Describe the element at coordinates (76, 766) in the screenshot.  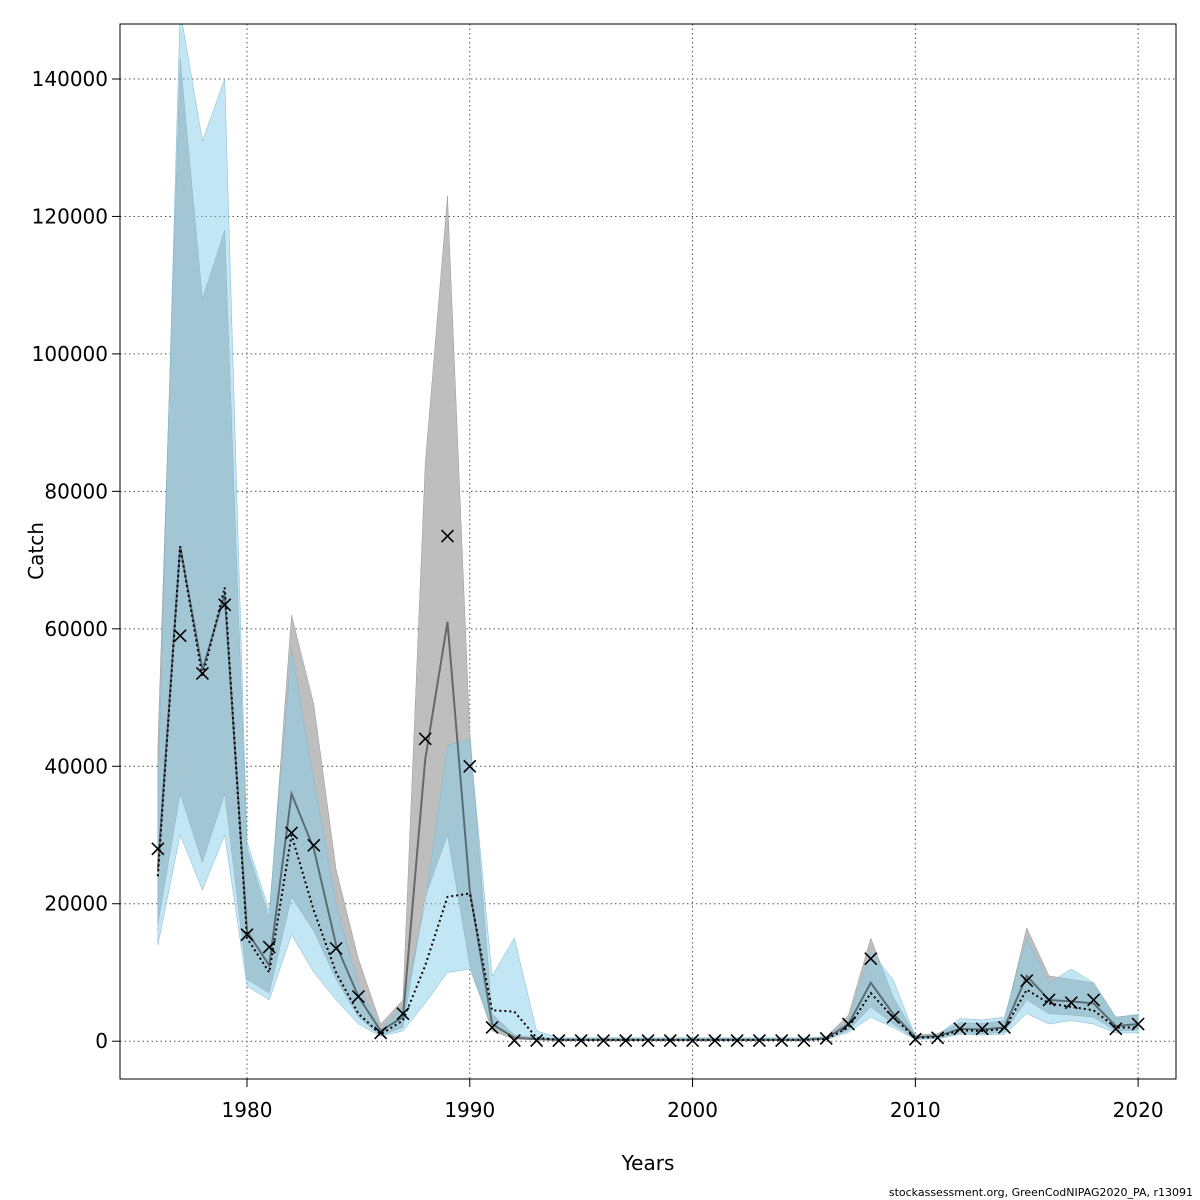
I see `y-tick-label: 40000` at that location.